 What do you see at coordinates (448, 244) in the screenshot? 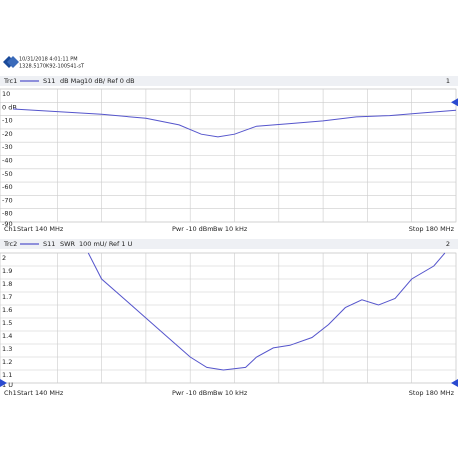
I see `trace-number: 2` at bounding box center [448, 244].